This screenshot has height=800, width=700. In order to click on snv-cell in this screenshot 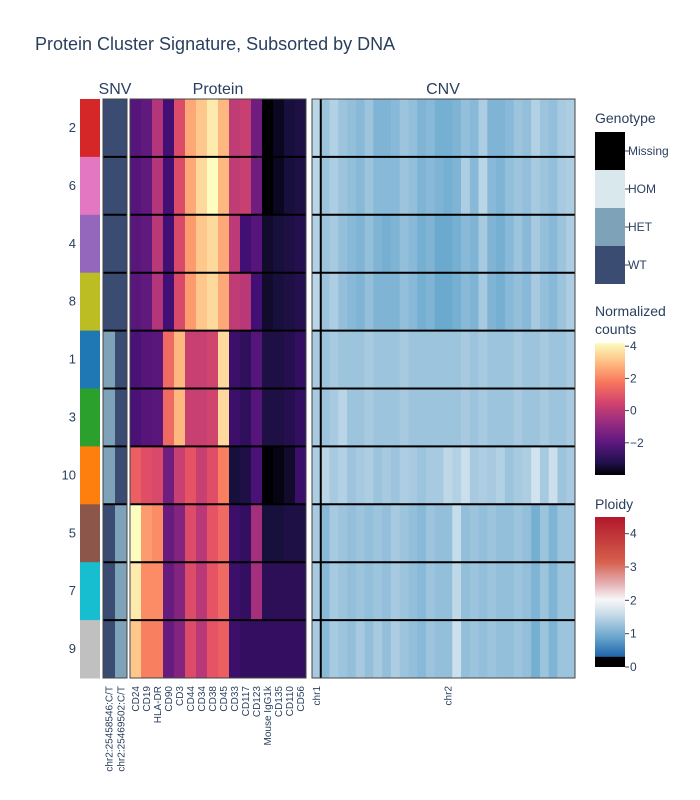, I will do `click(121, 649)`.